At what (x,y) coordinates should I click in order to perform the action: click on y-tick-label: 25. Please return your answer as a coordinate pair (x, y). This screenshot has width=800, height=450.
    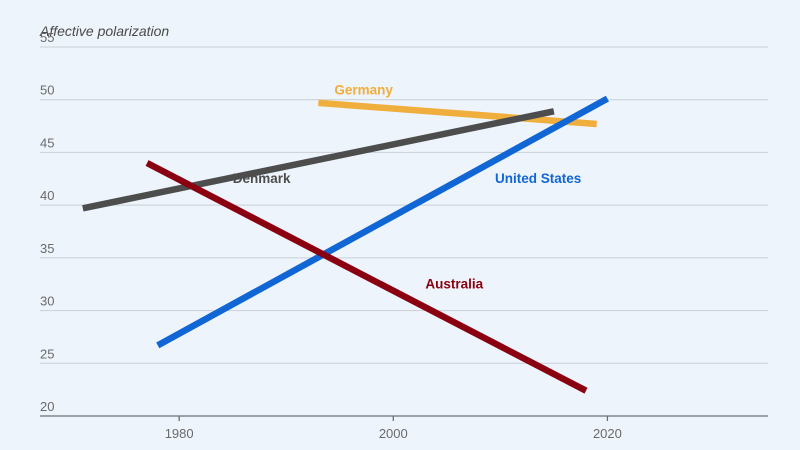
    Looking at the image, I should click on (47, 353).